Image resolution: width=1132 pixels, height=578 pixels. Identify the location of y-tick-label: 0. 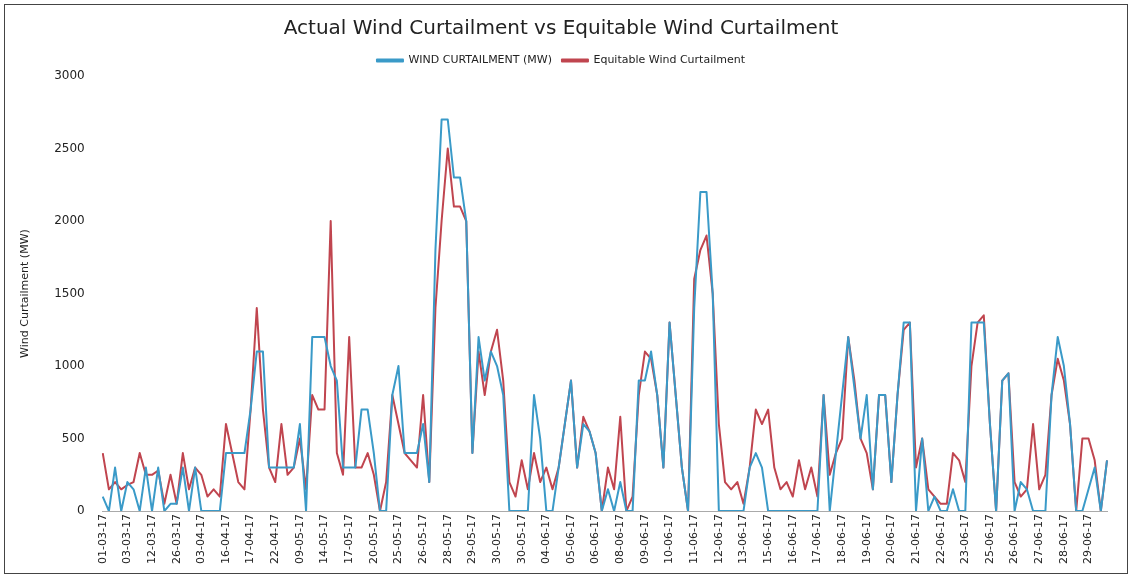
(81, 510).